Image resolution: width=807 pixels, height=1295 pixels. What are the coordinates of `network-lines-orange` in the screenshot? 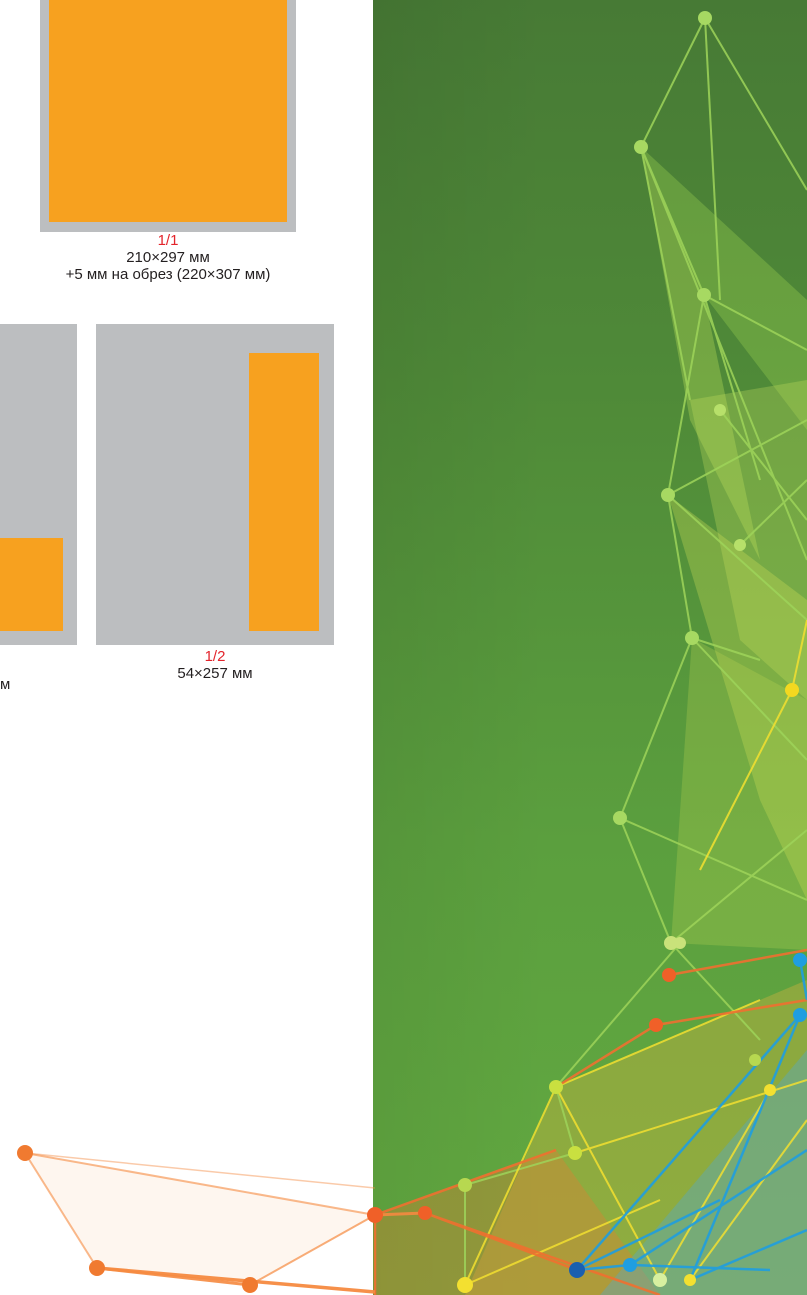 It's located at (590, 1121).